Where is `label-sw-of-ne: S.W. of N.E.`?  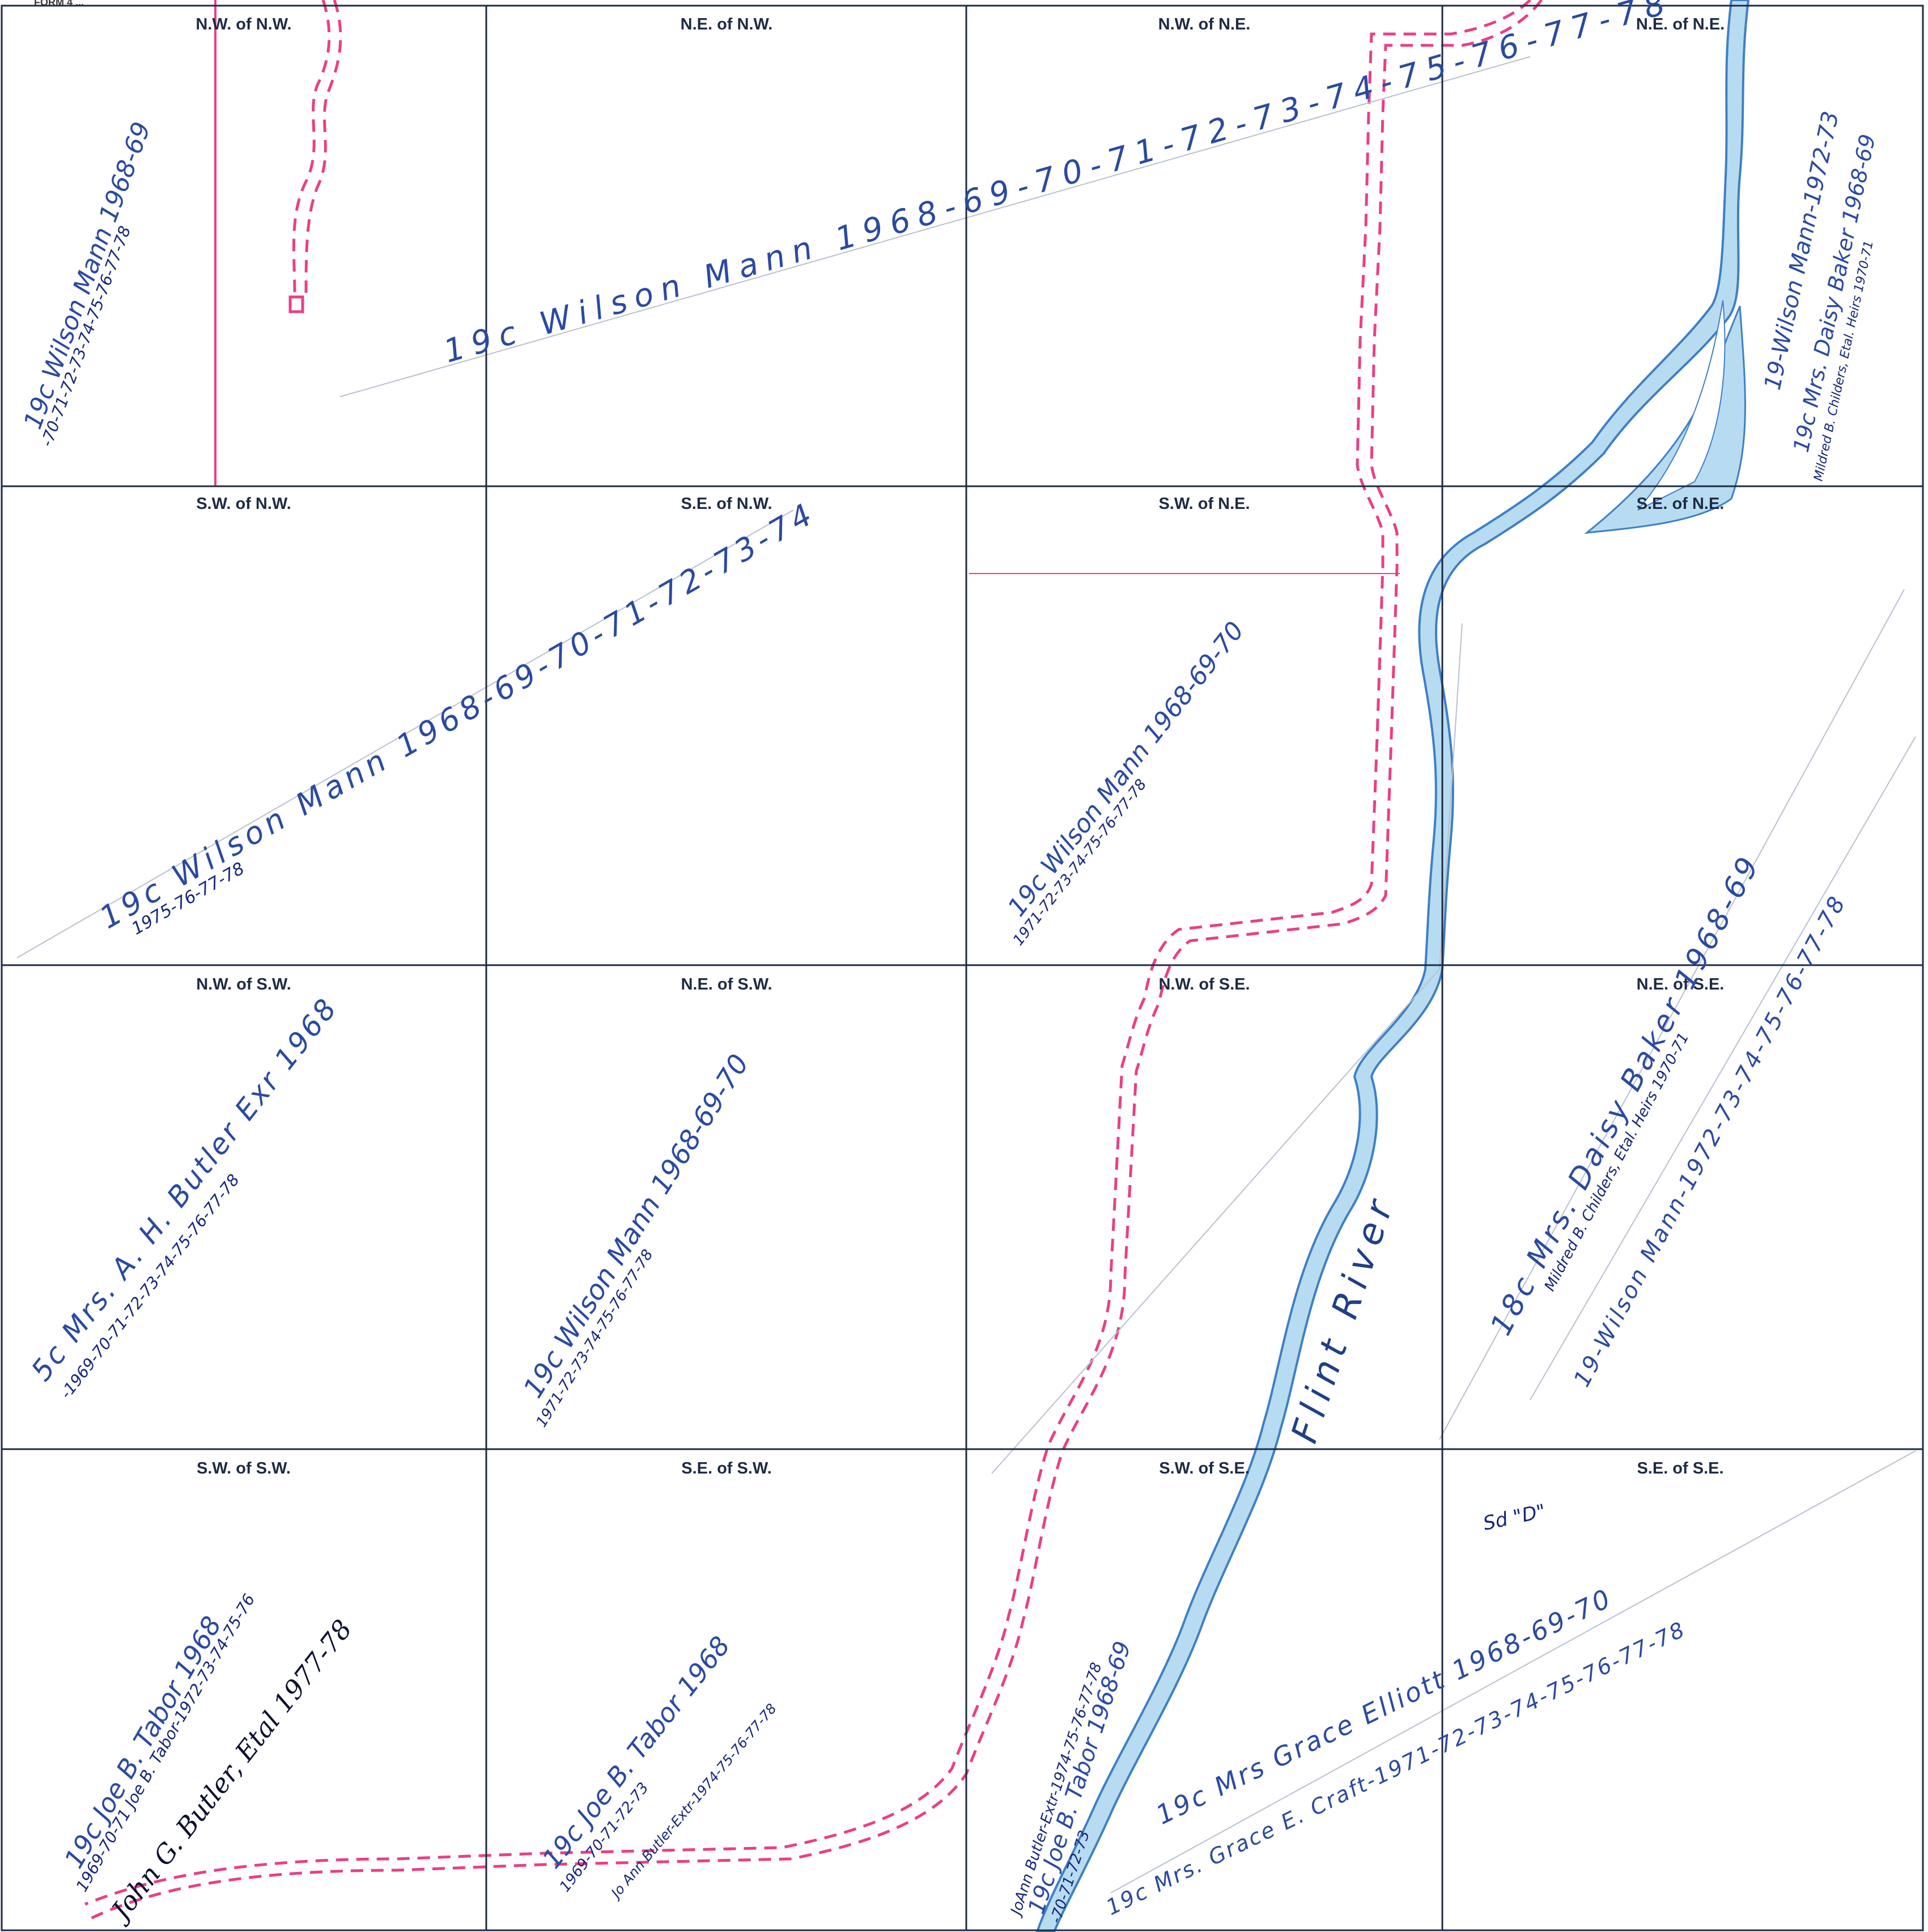 label-sw-of-ne: S.W. of N.E. is located at coordinates (1204, 504).